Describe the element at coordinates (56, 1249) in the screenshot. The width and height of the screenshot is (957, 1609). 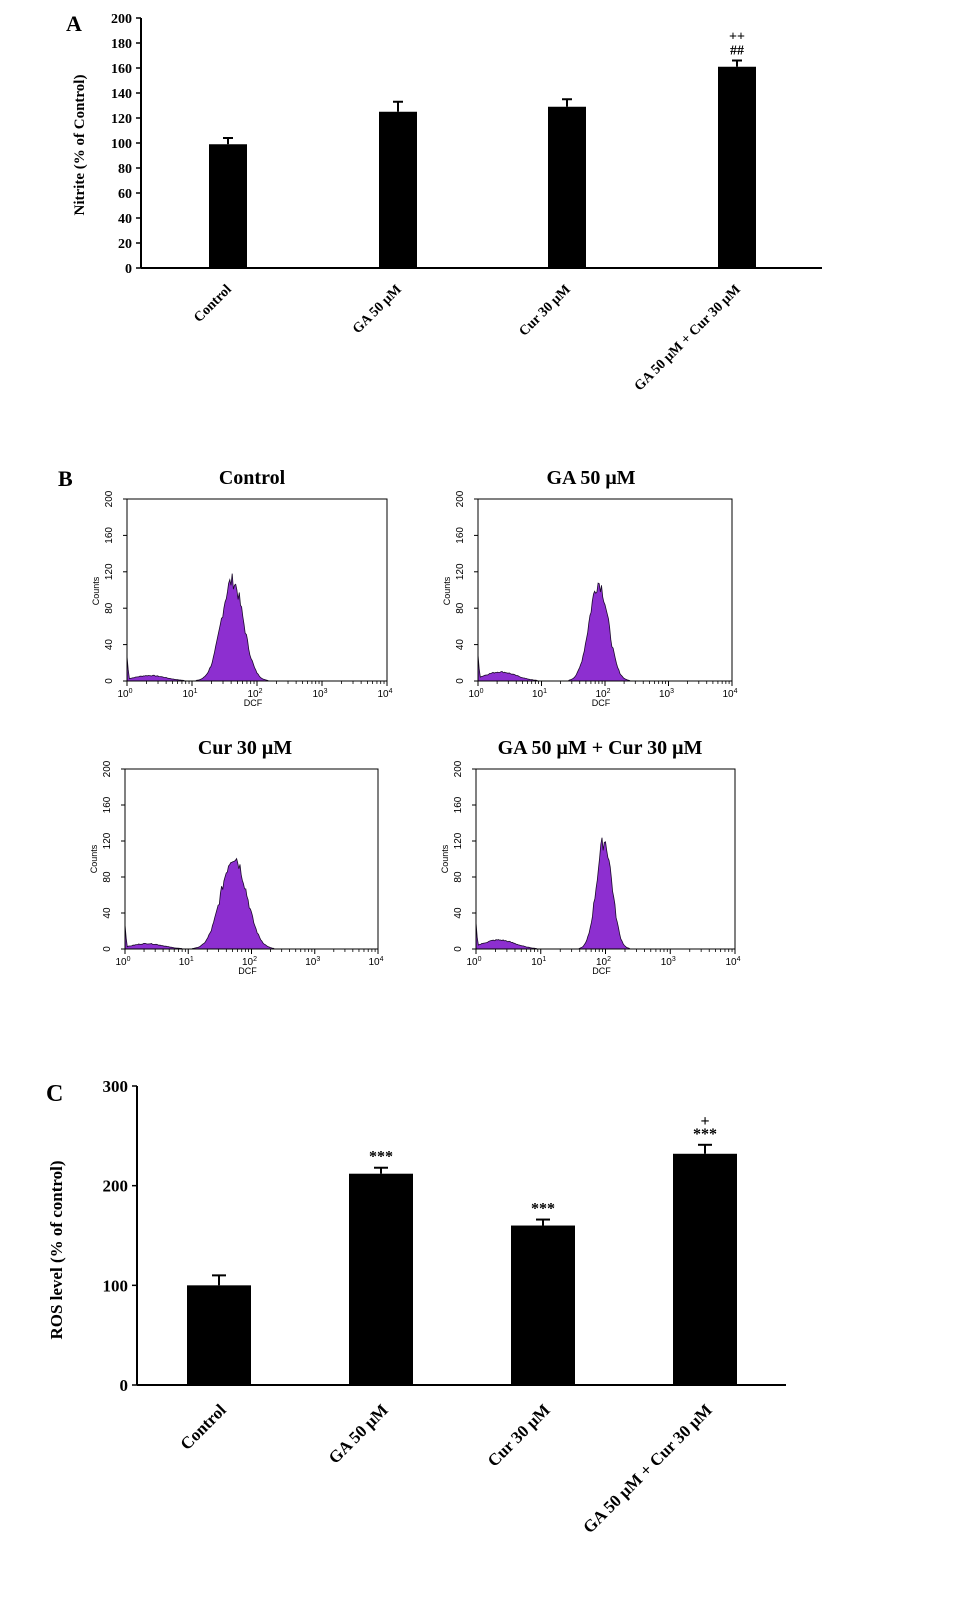
I see `panel-c-ylabel: ROS level (% of control)` at that location.